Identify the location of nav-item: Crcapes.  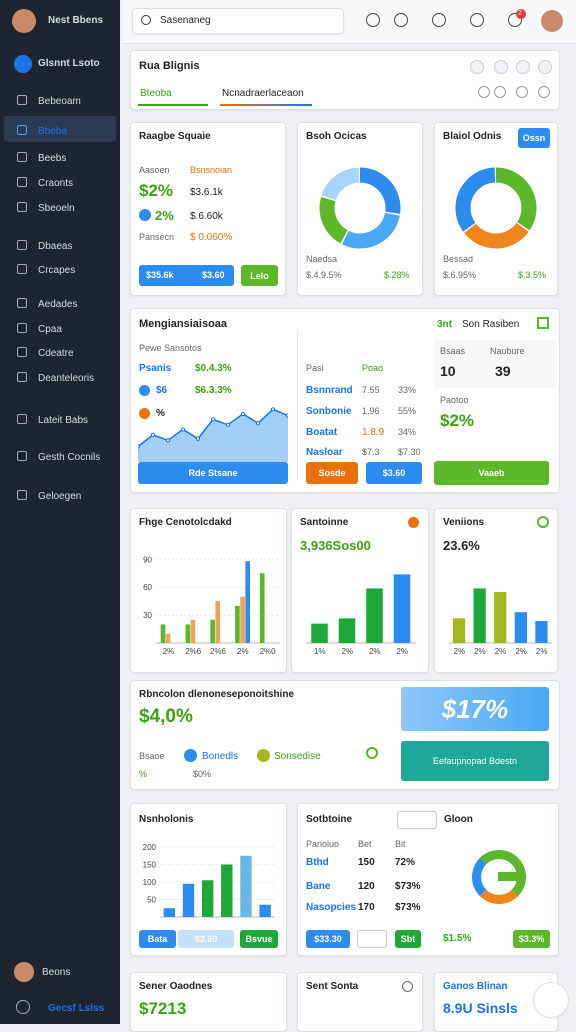
(57, 270).